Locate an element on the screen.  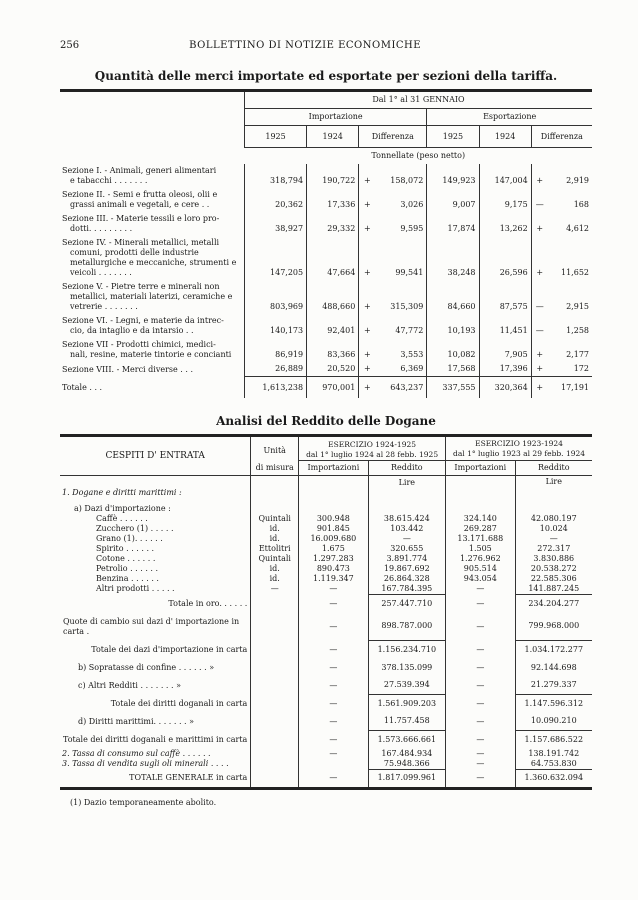
import-1925: 140,173 is located at coordinates (275, 326).